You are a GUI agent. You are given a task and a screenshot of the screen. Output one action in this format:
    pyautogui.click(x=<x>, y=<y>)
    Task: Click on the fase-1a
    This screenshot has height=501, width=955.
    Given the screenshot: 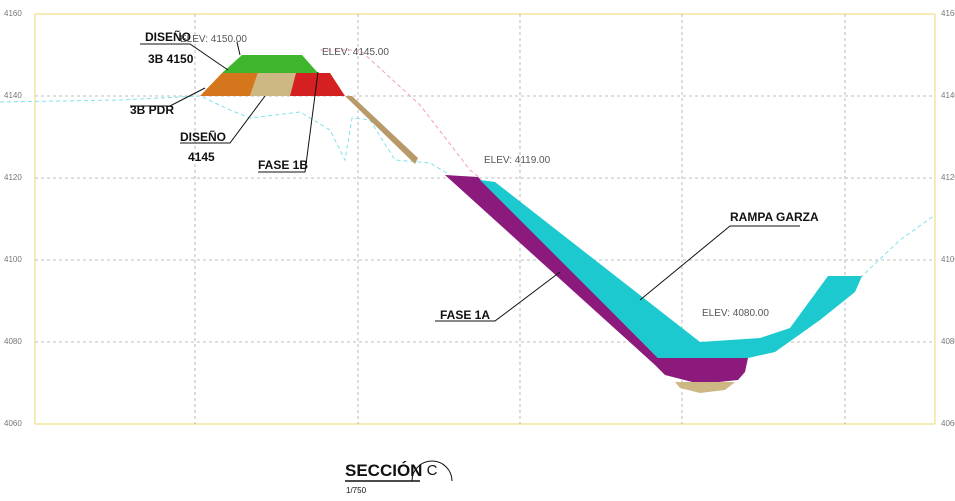 What is the action you would take?
    pyautogui.click(x=596, y=279)
    